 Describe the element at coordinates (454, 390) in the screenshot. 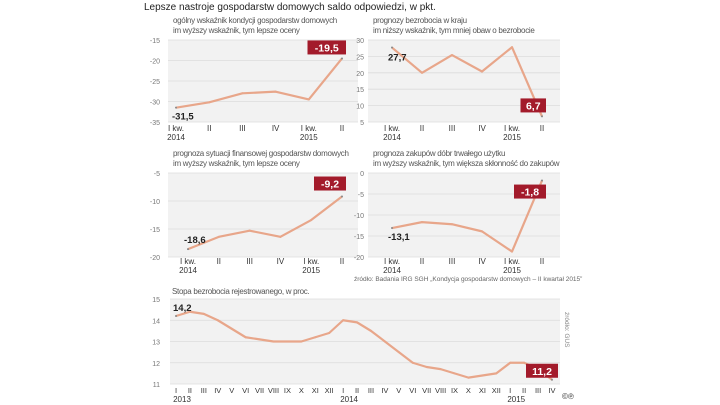

I see `chart5-xtick-label: IX` at that location.